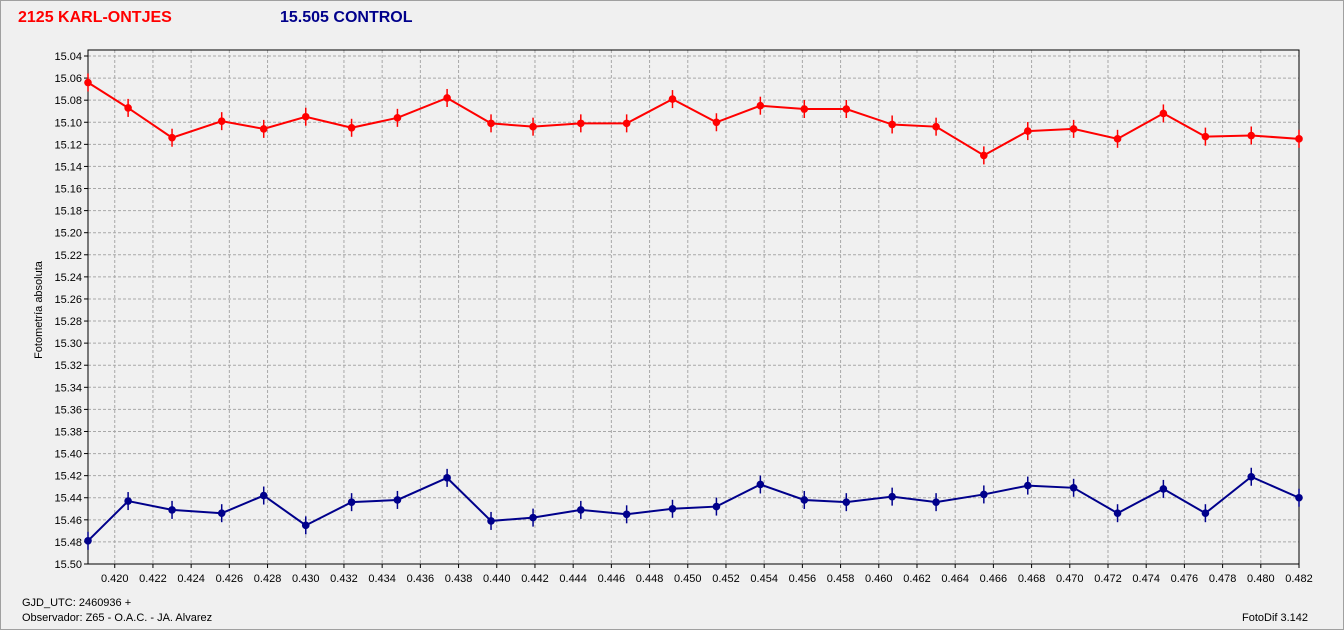 This screenshot has width=1344, height=630. What do you see at coordinates (68, 101) in the screenshot?
I see `y-tick-label: 15.08` at bounding box center [68, 101].